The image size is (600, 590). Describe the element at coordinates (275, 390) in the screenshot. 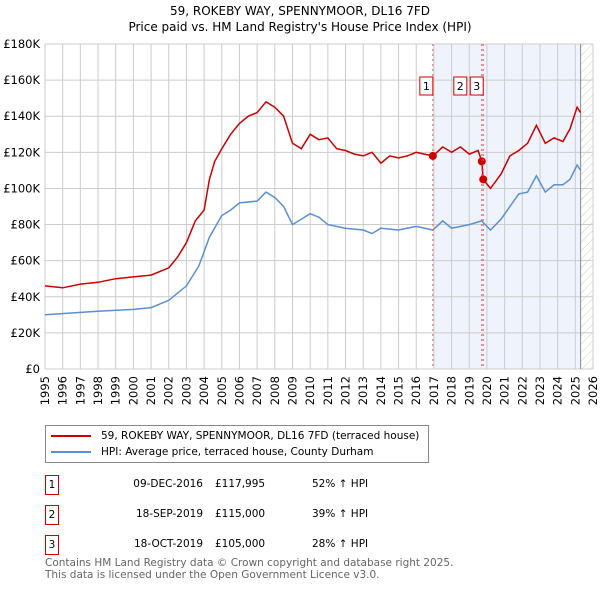

I see `x-tick-label: 2008` at that location.